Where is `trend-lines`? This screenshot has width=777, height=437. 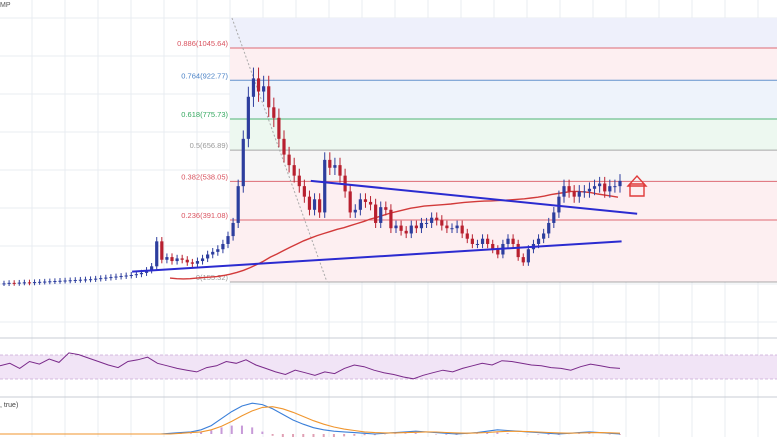
trend-lines is located at coordinates (385, 226).